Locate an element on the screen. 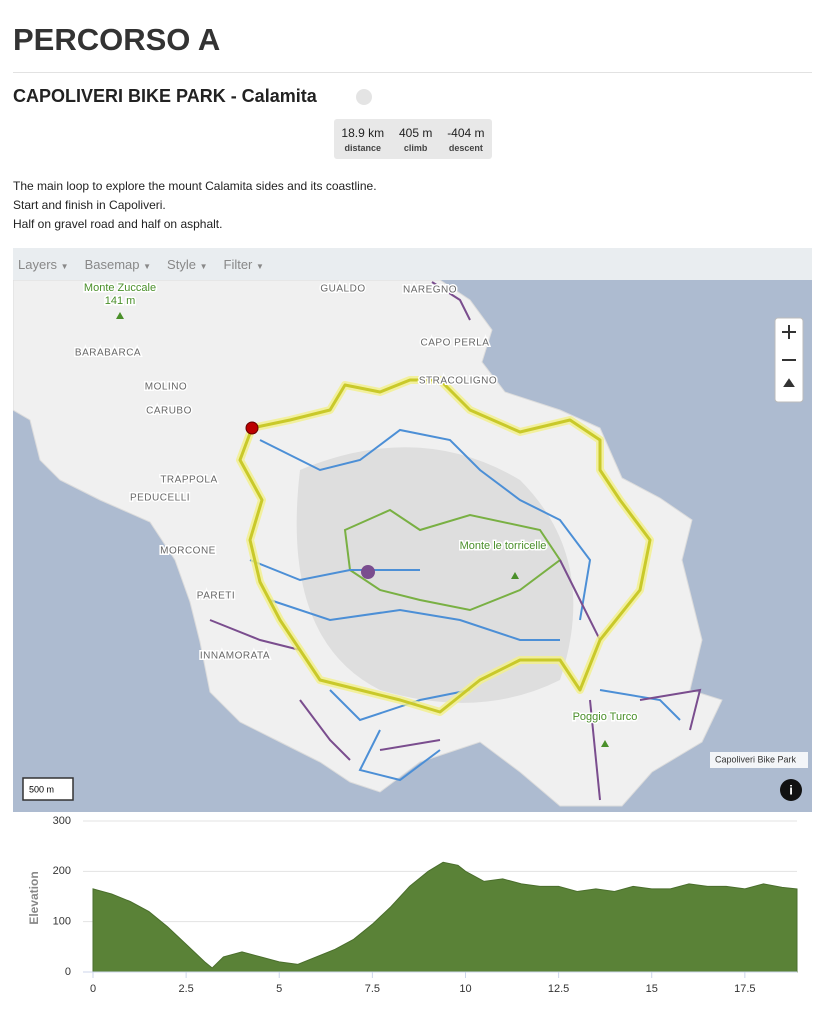 The height and width of the screenshot is (1015, 819). attribution-box is located at coordinates (759, 760).